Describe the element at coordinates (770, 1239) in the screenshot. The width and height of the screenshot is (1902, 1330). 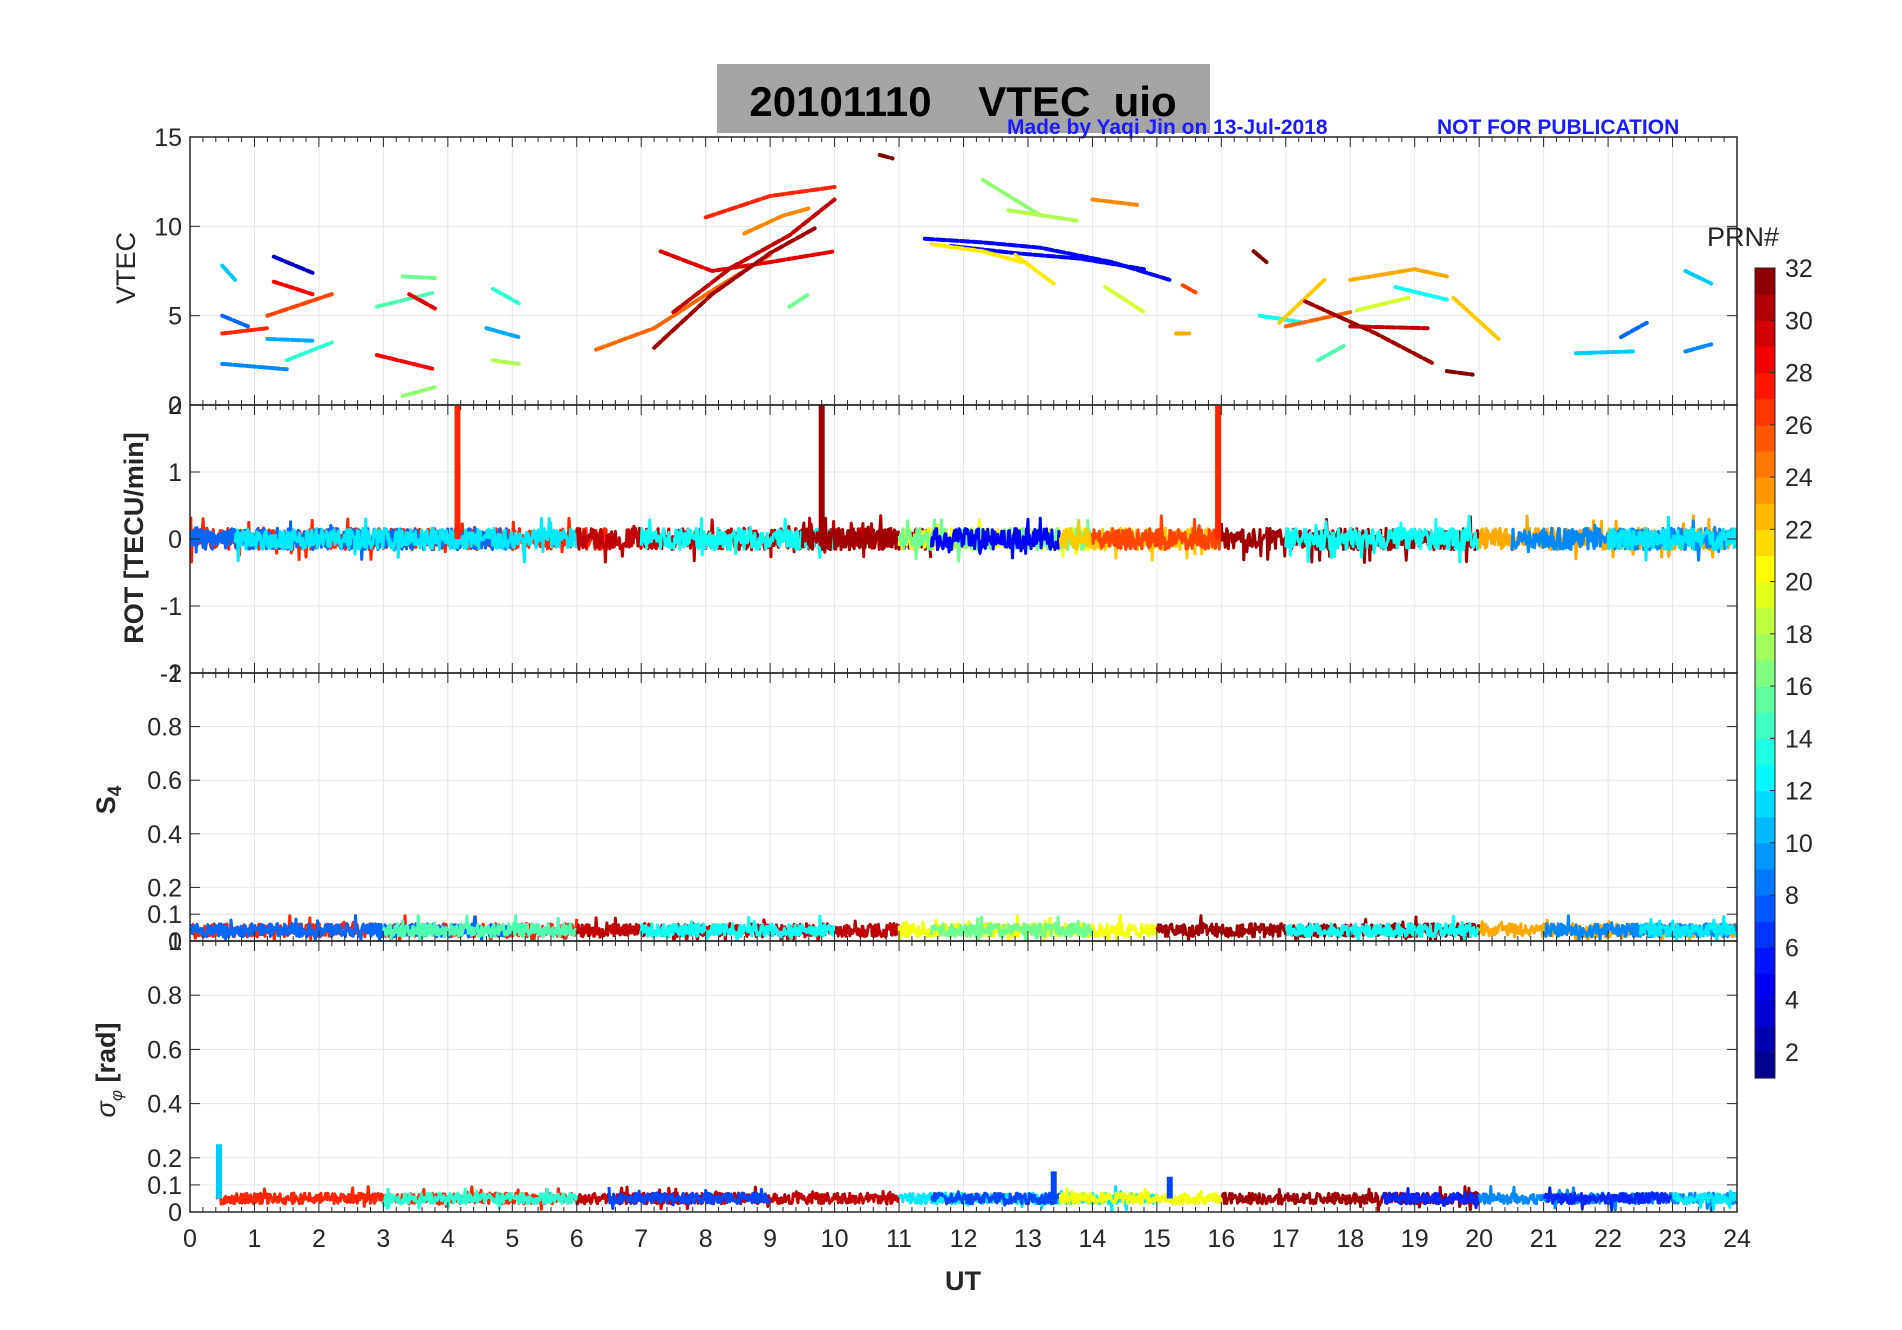
I see `x-tick-label: 9` at that location.